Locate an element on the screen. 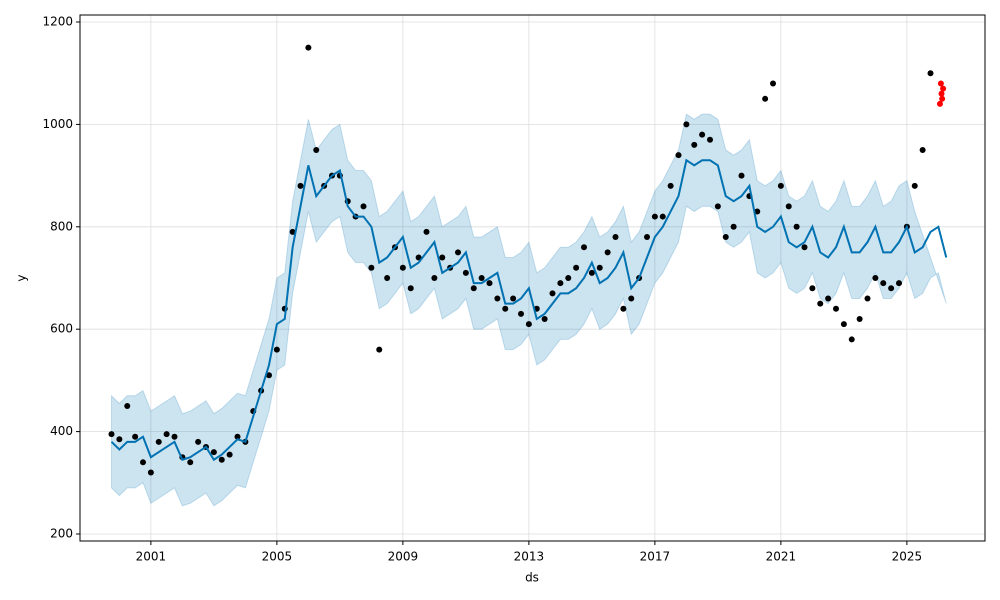 This screenshot has width=1000, height=600. y-tick-label: 1200 is located at coordinates (57, 22).